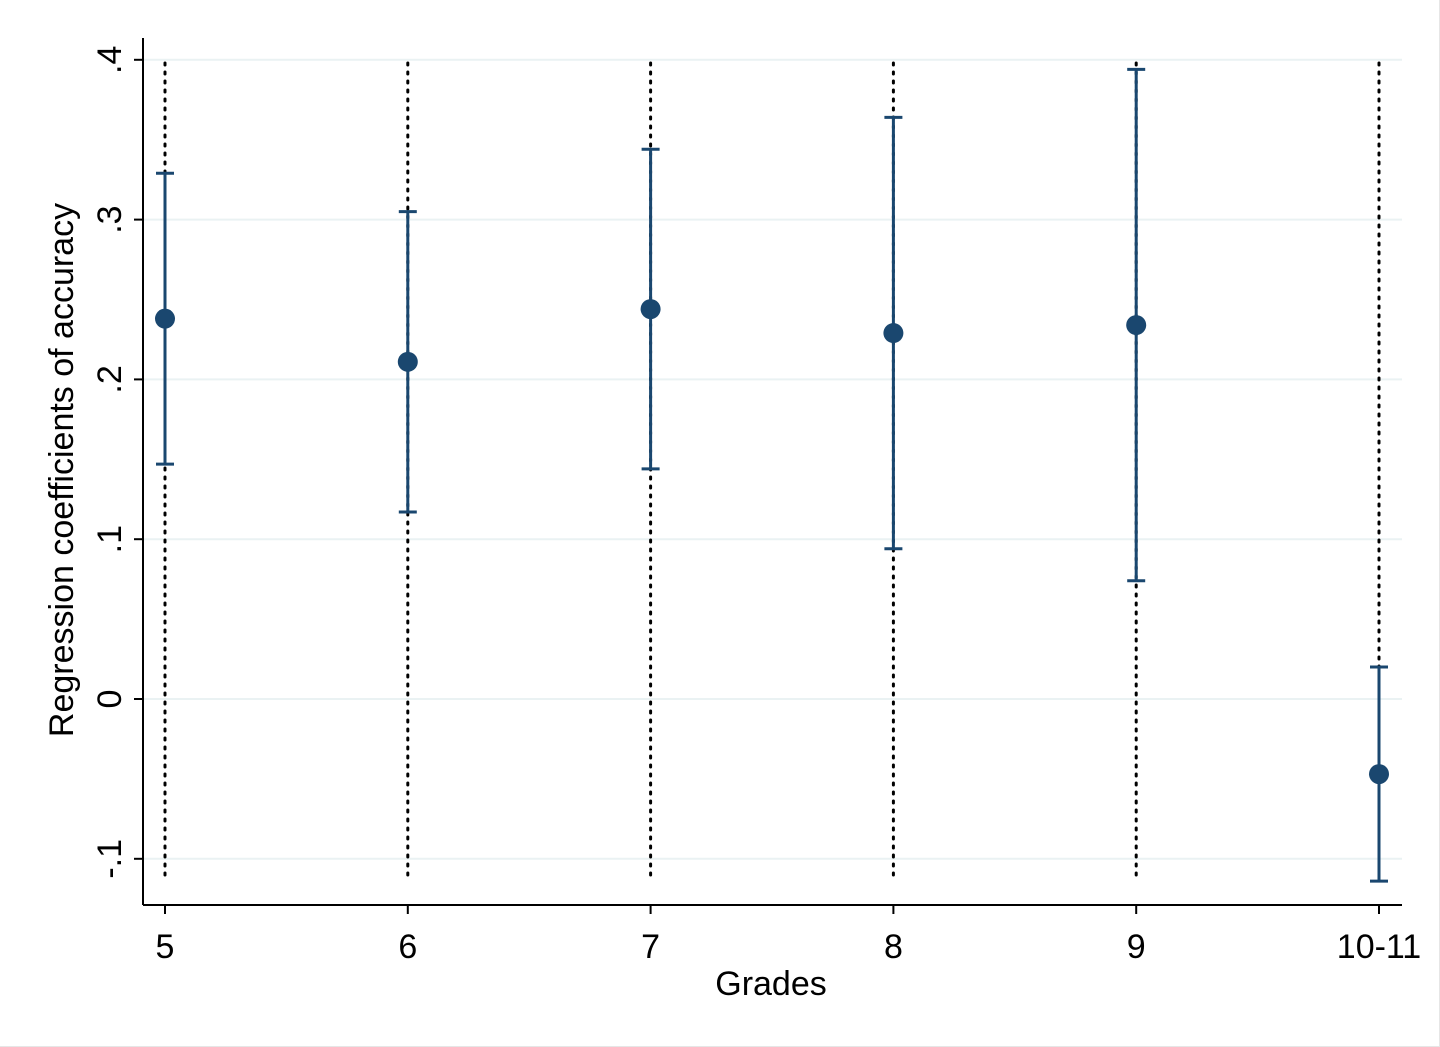  I want to click on x-tick-label: 5, so click(165, 947).